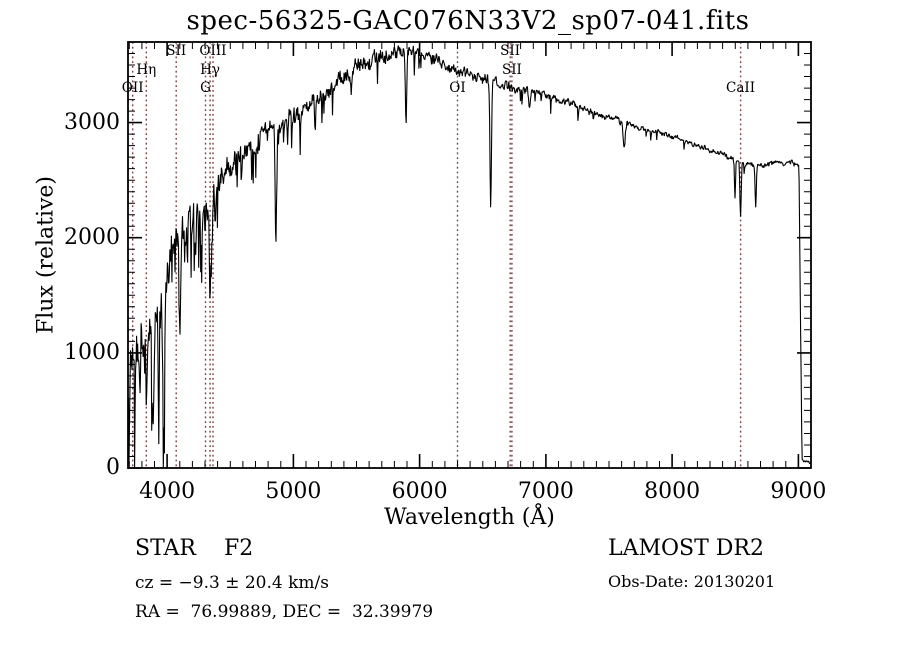 The image size is (900, 649). Describe the element at coordinates (205, 88) in the screenshot. I see `spectral-line-label: G` at that location.